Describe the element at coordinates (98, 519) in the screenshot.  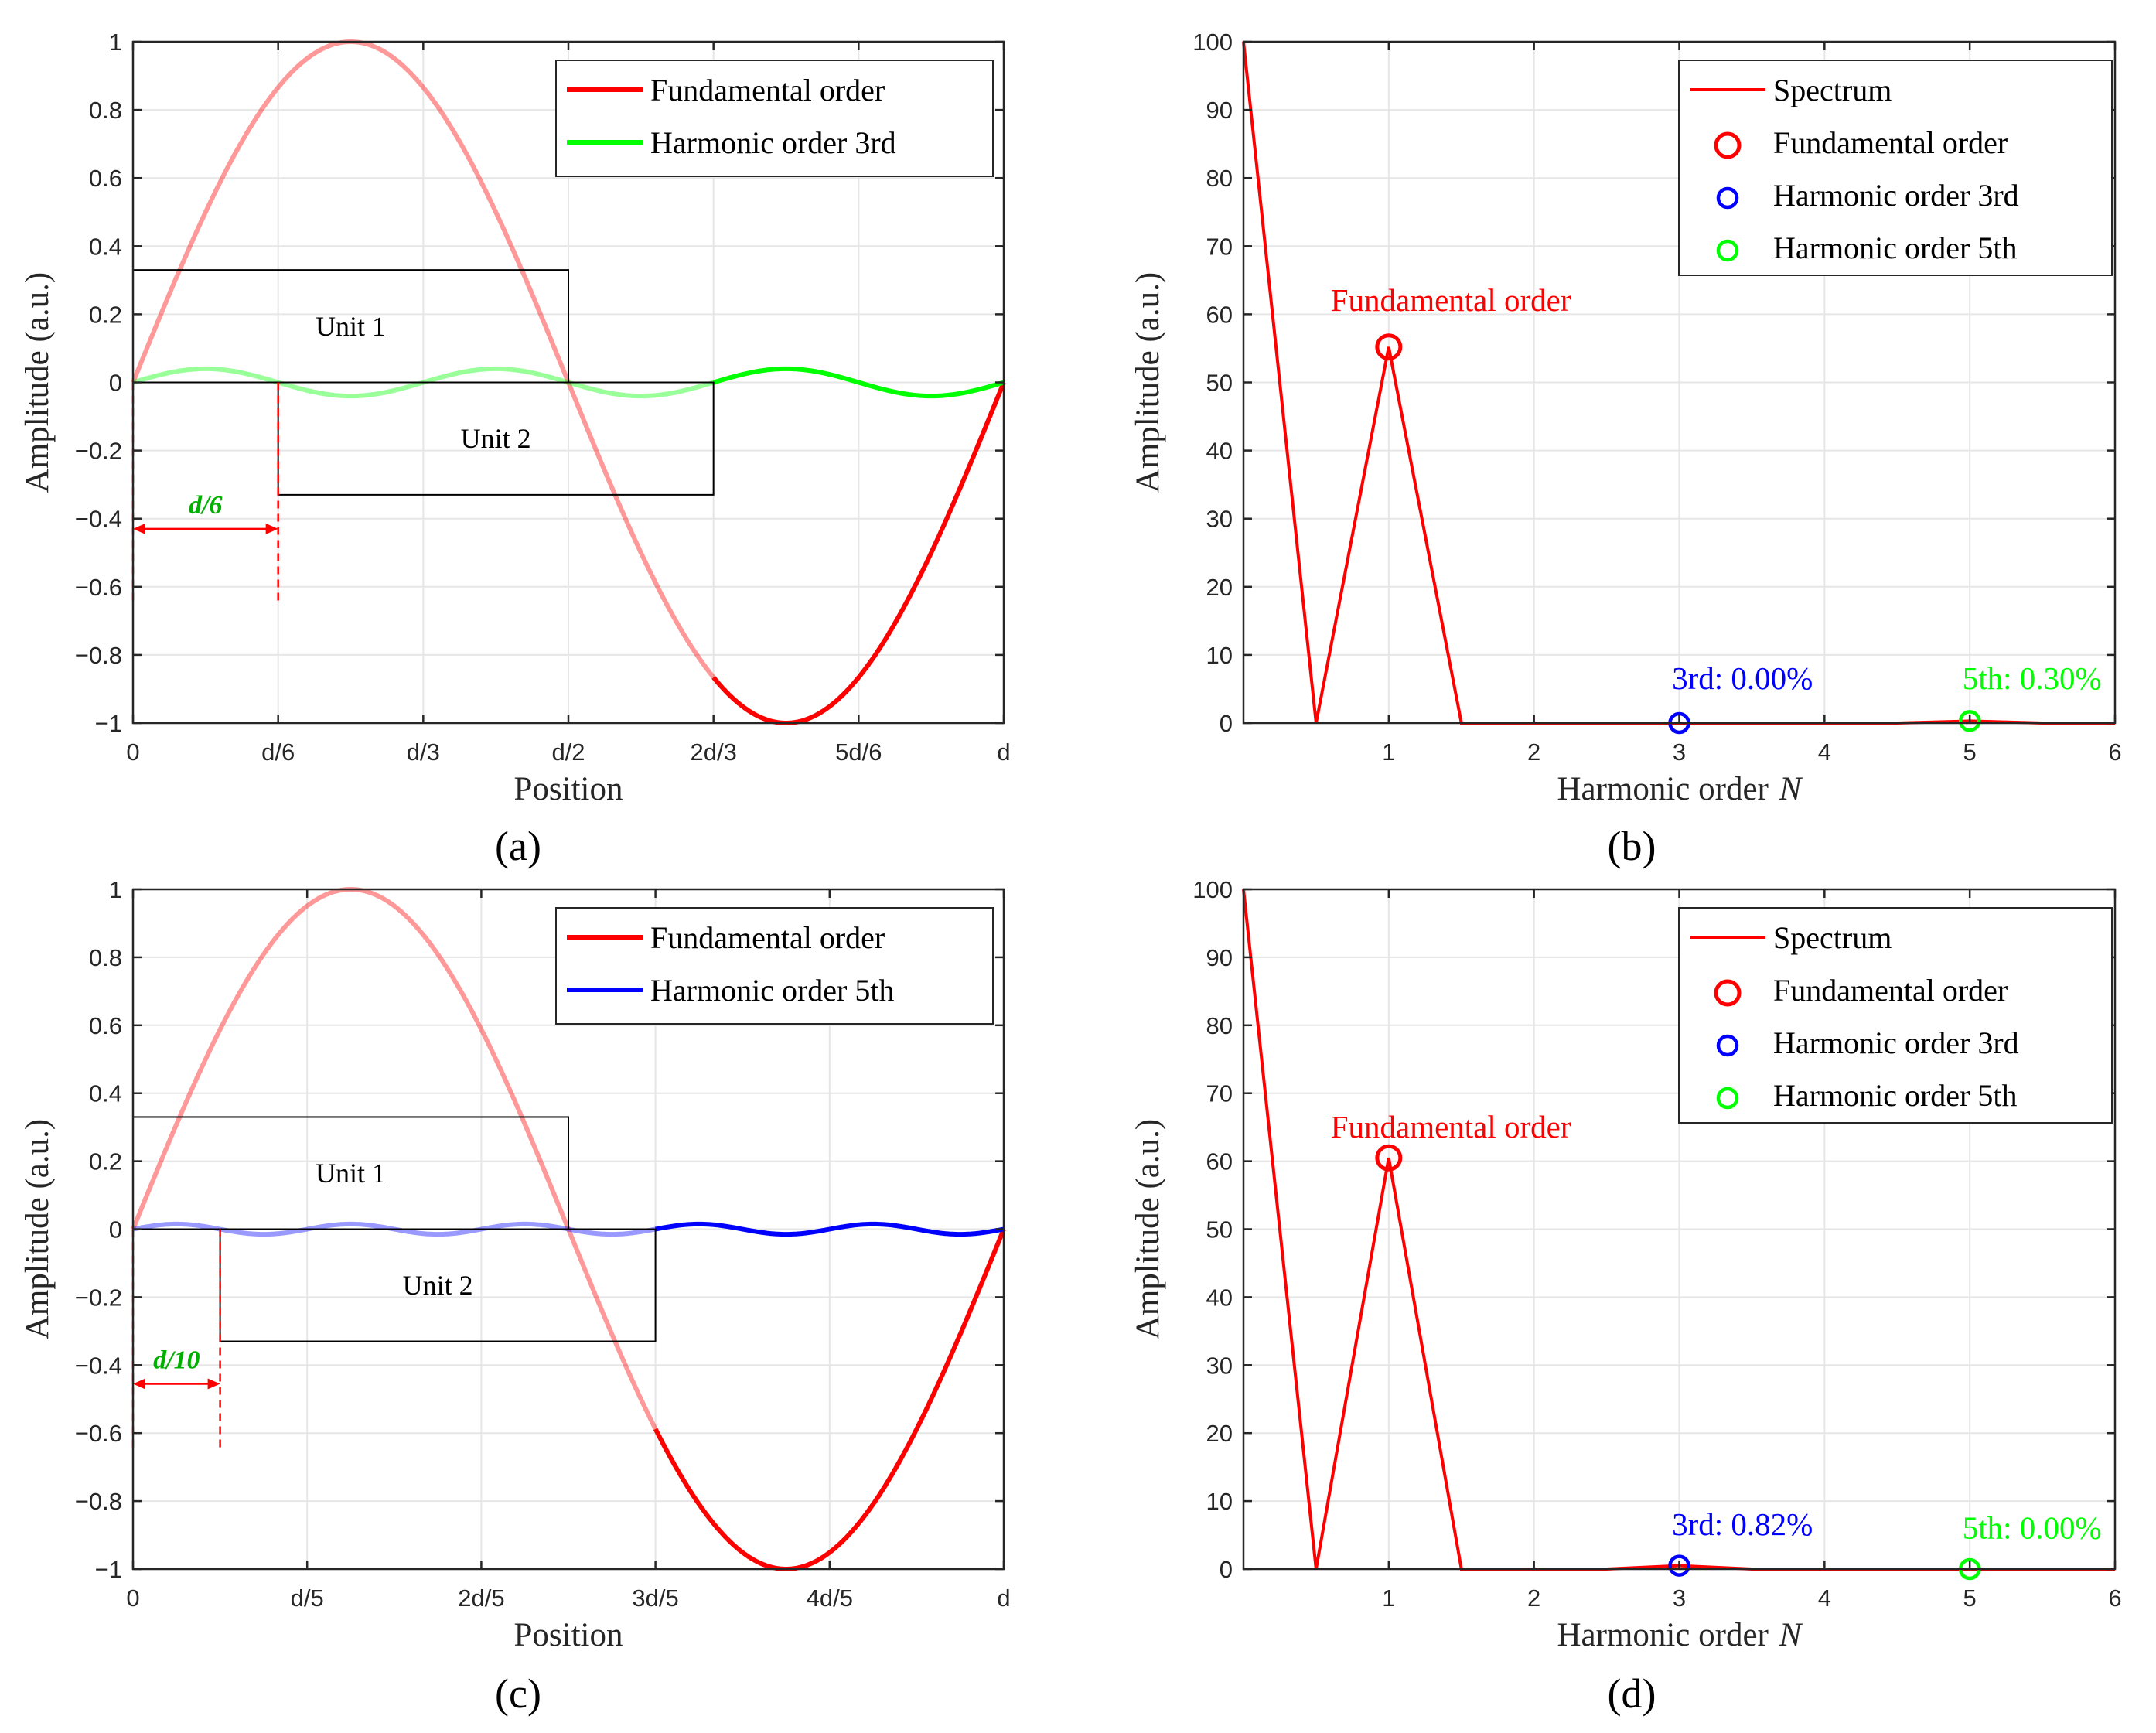
I see `y-tick-label: −0.4` at that location.